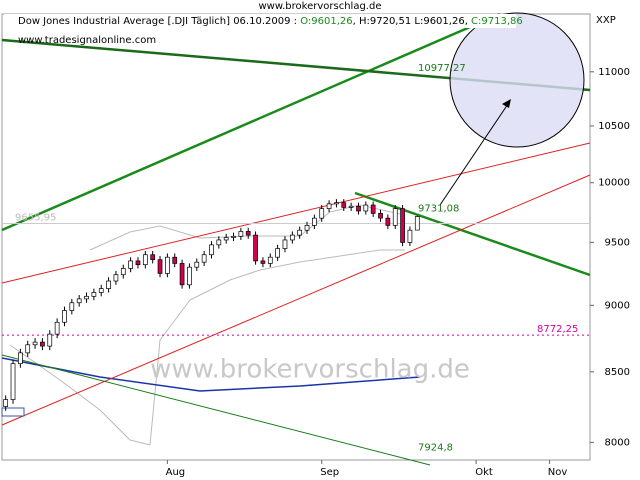 This screenshot has width=640, height=480. Describe the element at coordinates (617, 242) in the screenshot. I see `y-tick-label: 9500` at that location.